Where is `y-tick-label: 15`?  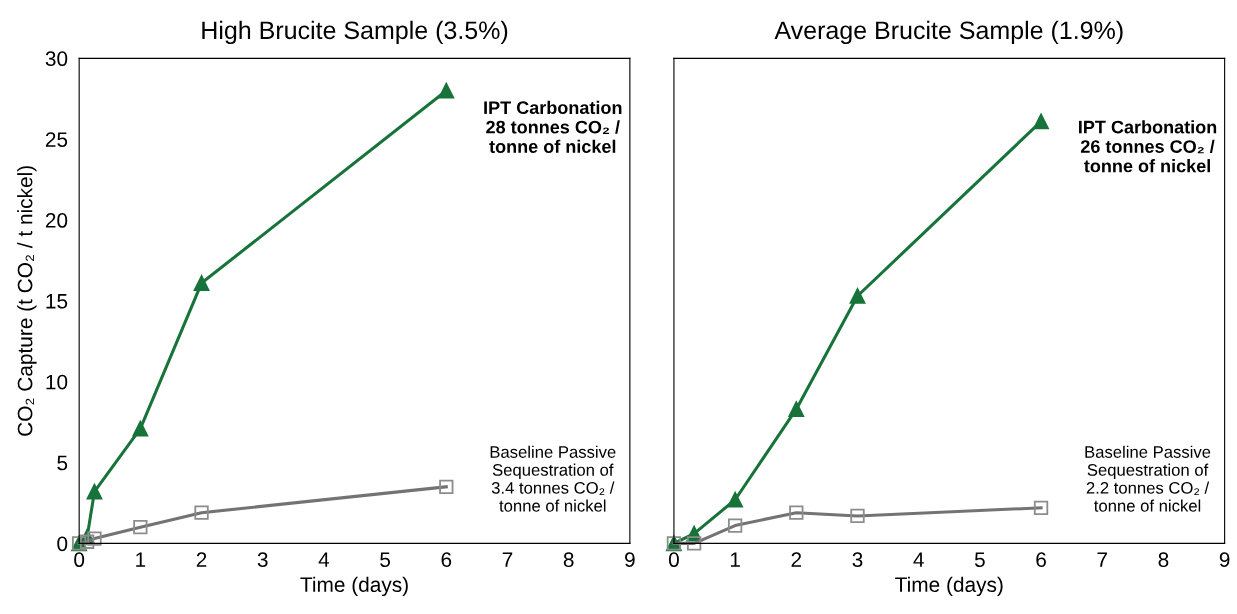 y-tick-label: 15 is located at coordinates (57, 301).